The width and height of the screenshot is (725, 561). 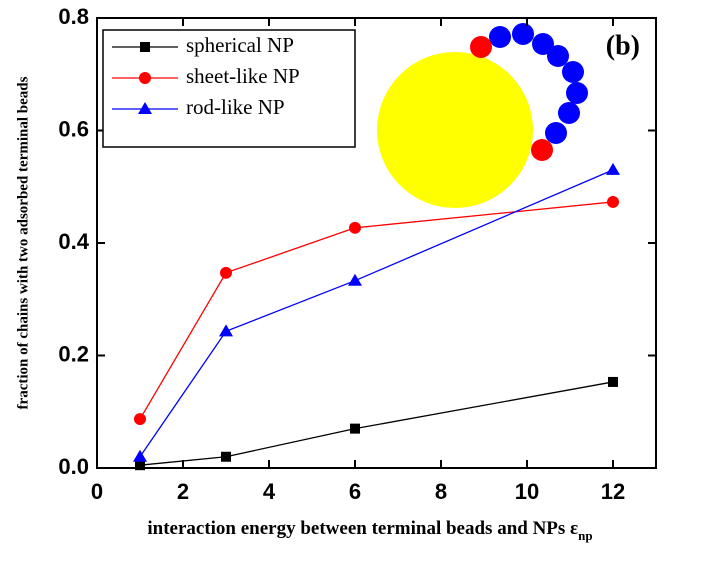 I want to click on x-tick-label: 8, so click(x=441, y=491).